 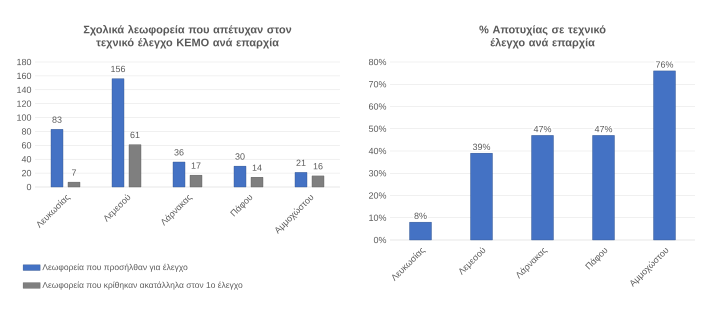 What do you see at coordinates (27, 159) in the screenshot?
I see `y-tick-label: 40` at bounding box center [27, 159].